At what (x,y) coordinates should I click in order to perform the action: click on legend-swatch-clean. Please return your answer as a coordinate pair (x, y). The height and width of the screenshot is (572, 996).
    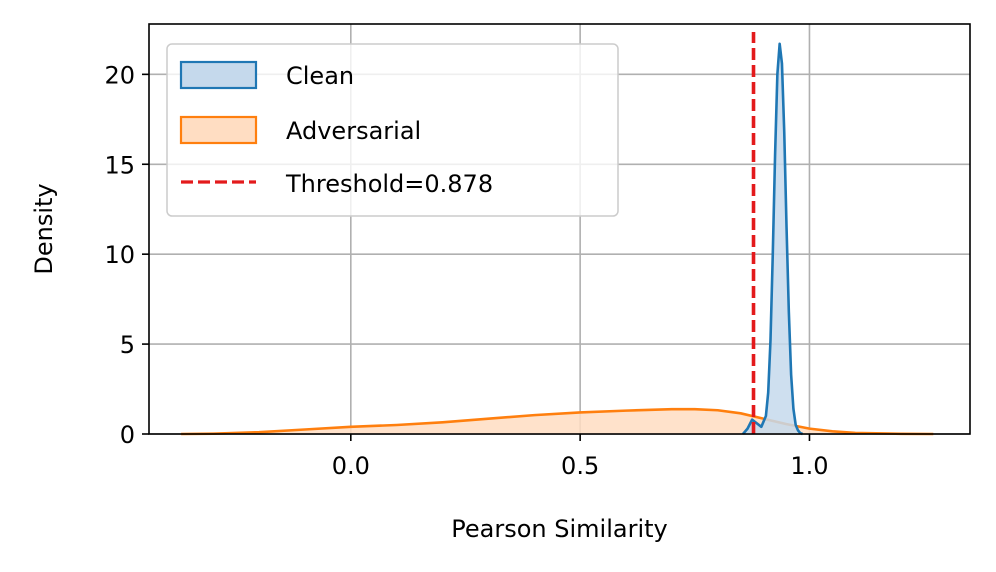
    Looking at the image, I should click on (218, 75).